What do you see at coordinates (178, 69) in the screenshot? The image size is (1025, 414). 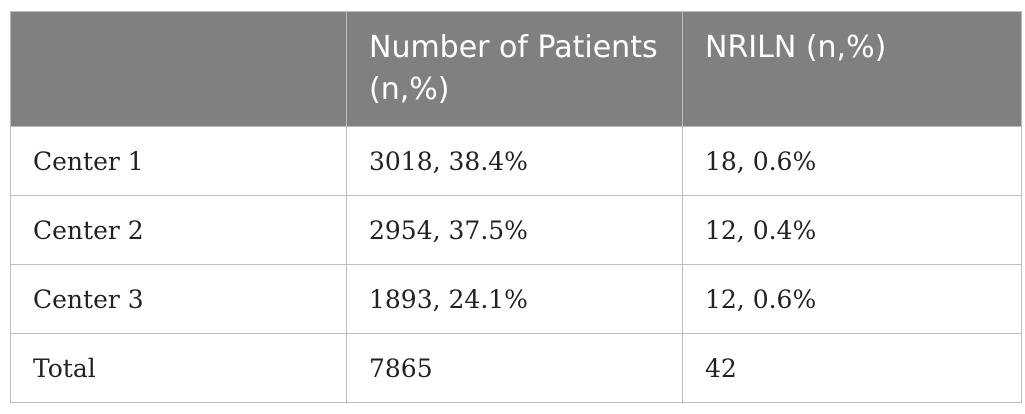 I see `header-cell-blank` at bounding box center [178, 69].